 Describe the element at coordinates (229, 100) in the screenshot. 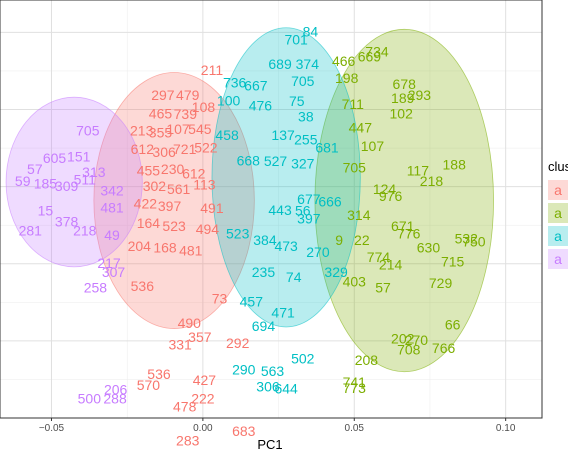

I see `point-label: 100` at that location.